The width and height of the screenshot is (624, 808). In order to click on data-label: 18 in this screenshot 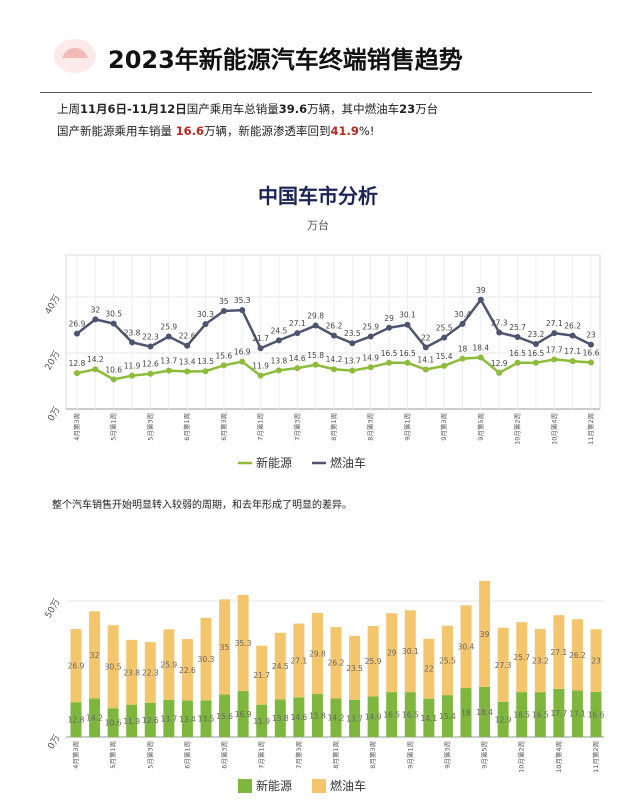, I will do `click(463, 349)`.